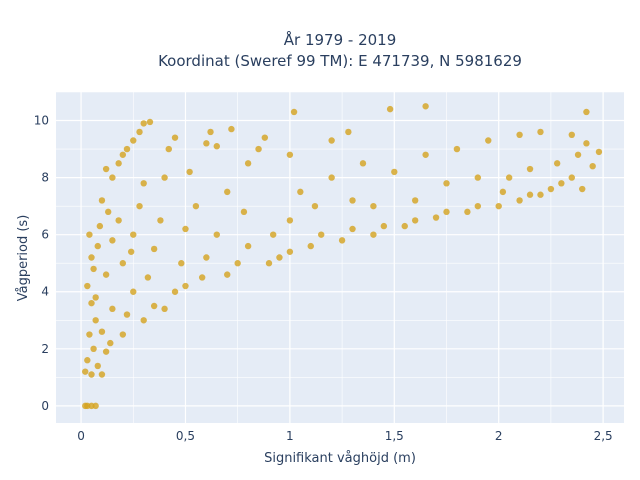 The width and height of the screenshot is (640, 480). What do you see at coordinates (499, 436) in the screenshot?
I see `x-tick-label: 2` at bounding box center [499, 436].